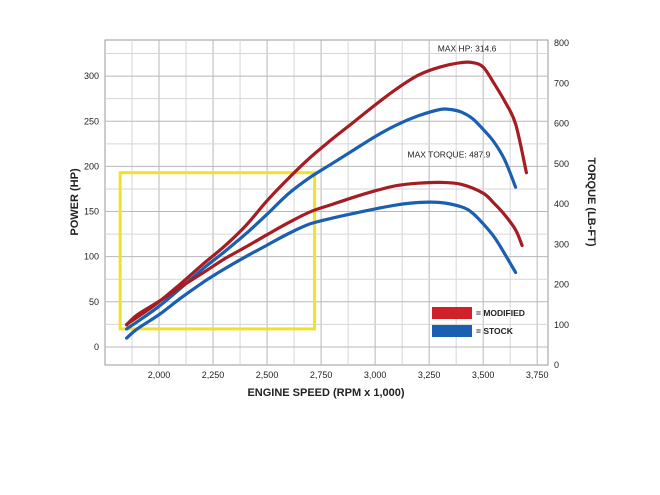 The width and height of the screenshot is (660, 495). I want to click on x-tick-label: 3,000, so click(375, 375).